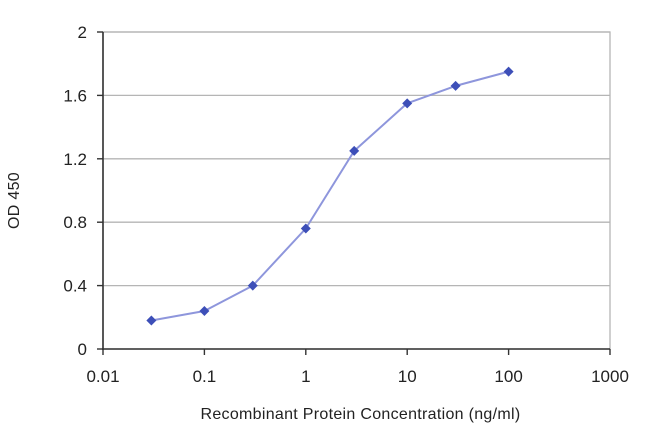 Image resolution: width=650 pixels, height=434 pixels. What do you see at coordinates (508, 376) in the screenshot?
I see `x-tick-label: 100` at bounding box center [508, 376].